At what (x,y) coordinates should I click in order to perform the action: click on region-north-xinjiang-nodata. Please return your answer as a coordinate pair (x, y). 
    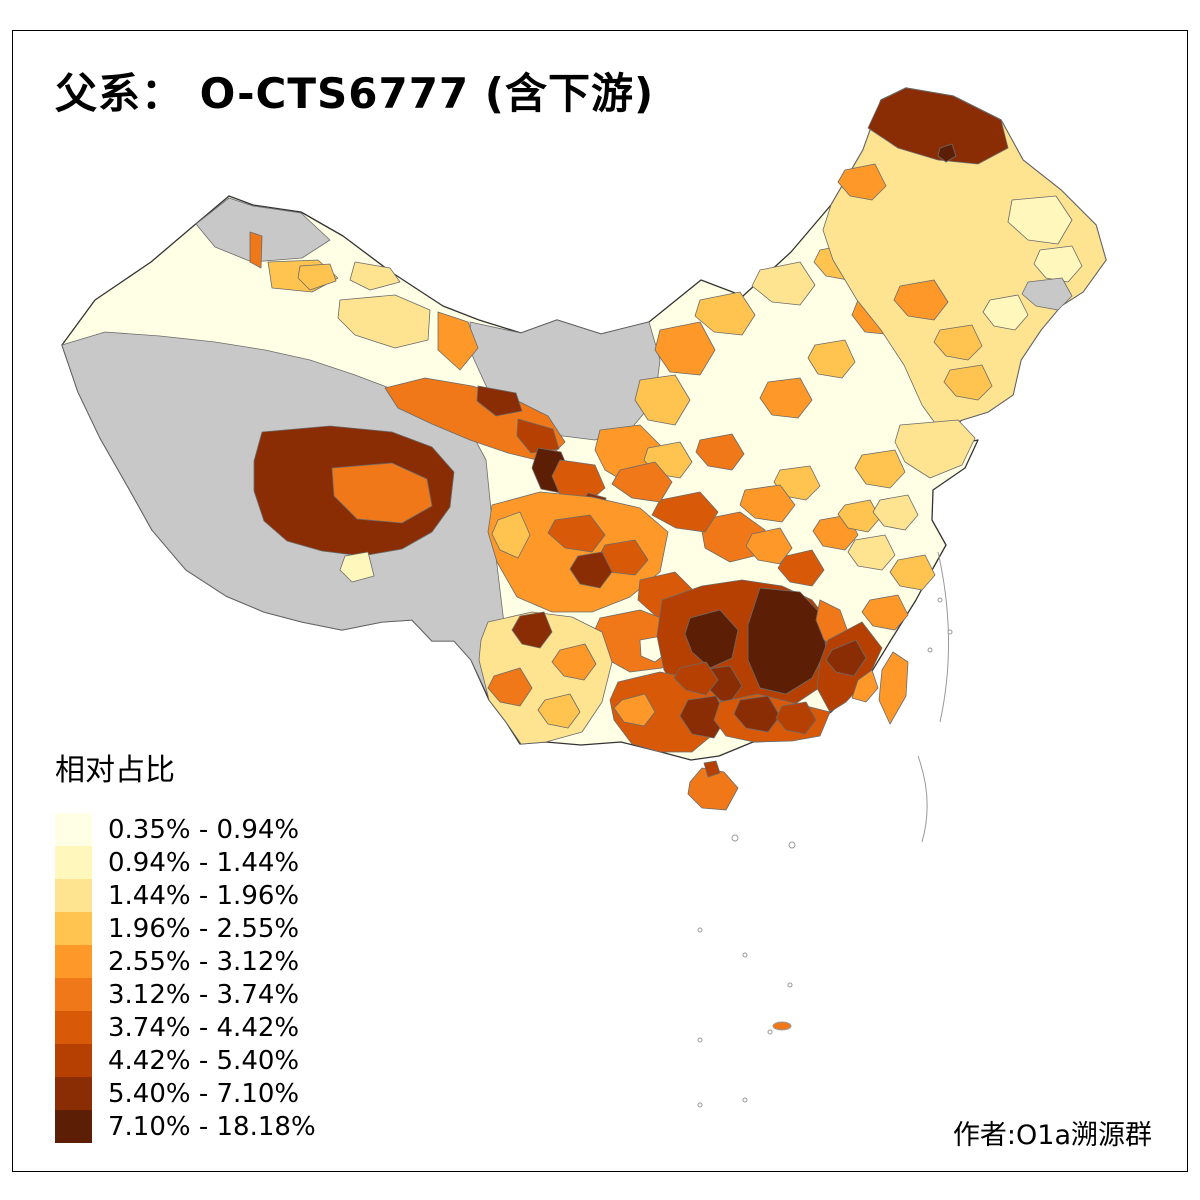
    Looking at the image, I should click on (263, 230).